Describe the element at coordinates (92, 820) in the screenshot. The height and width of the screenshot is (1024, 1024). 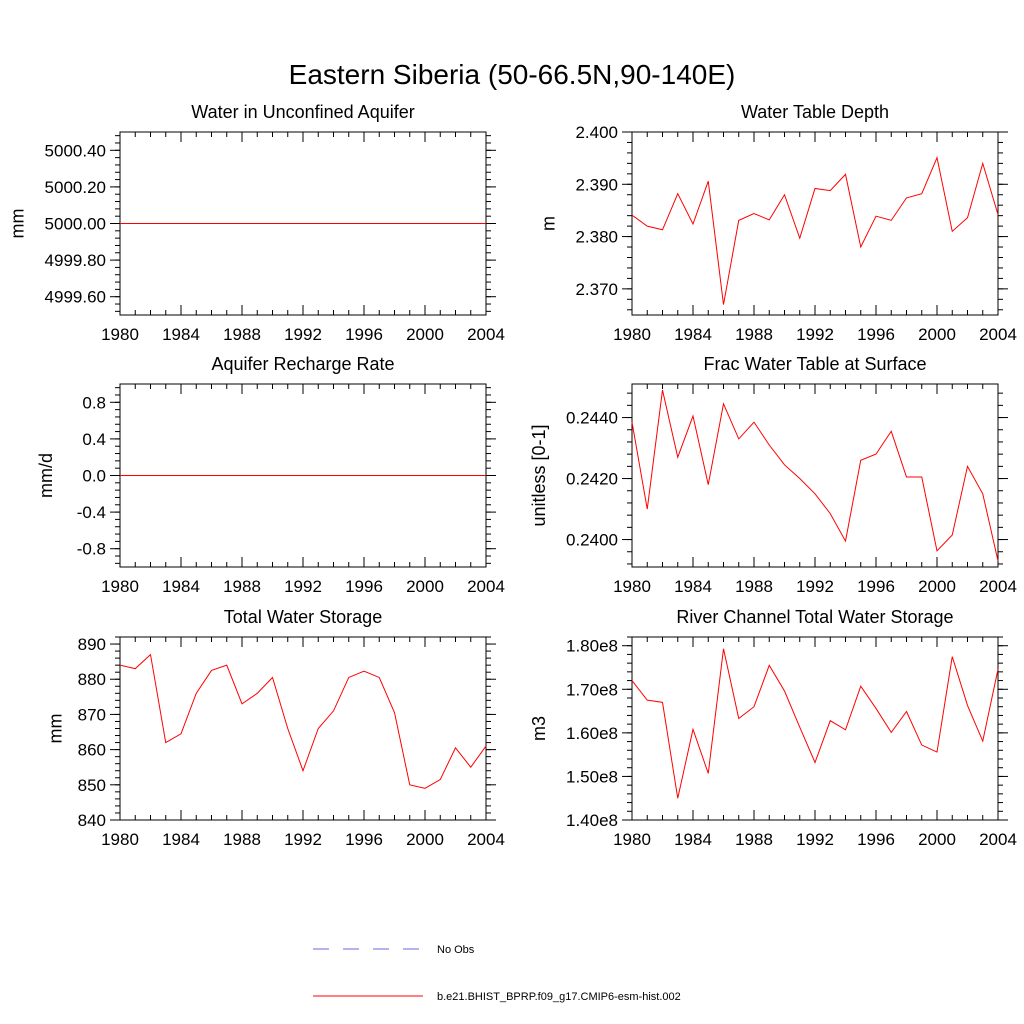
I see `y-tick-label: 840` at that location.